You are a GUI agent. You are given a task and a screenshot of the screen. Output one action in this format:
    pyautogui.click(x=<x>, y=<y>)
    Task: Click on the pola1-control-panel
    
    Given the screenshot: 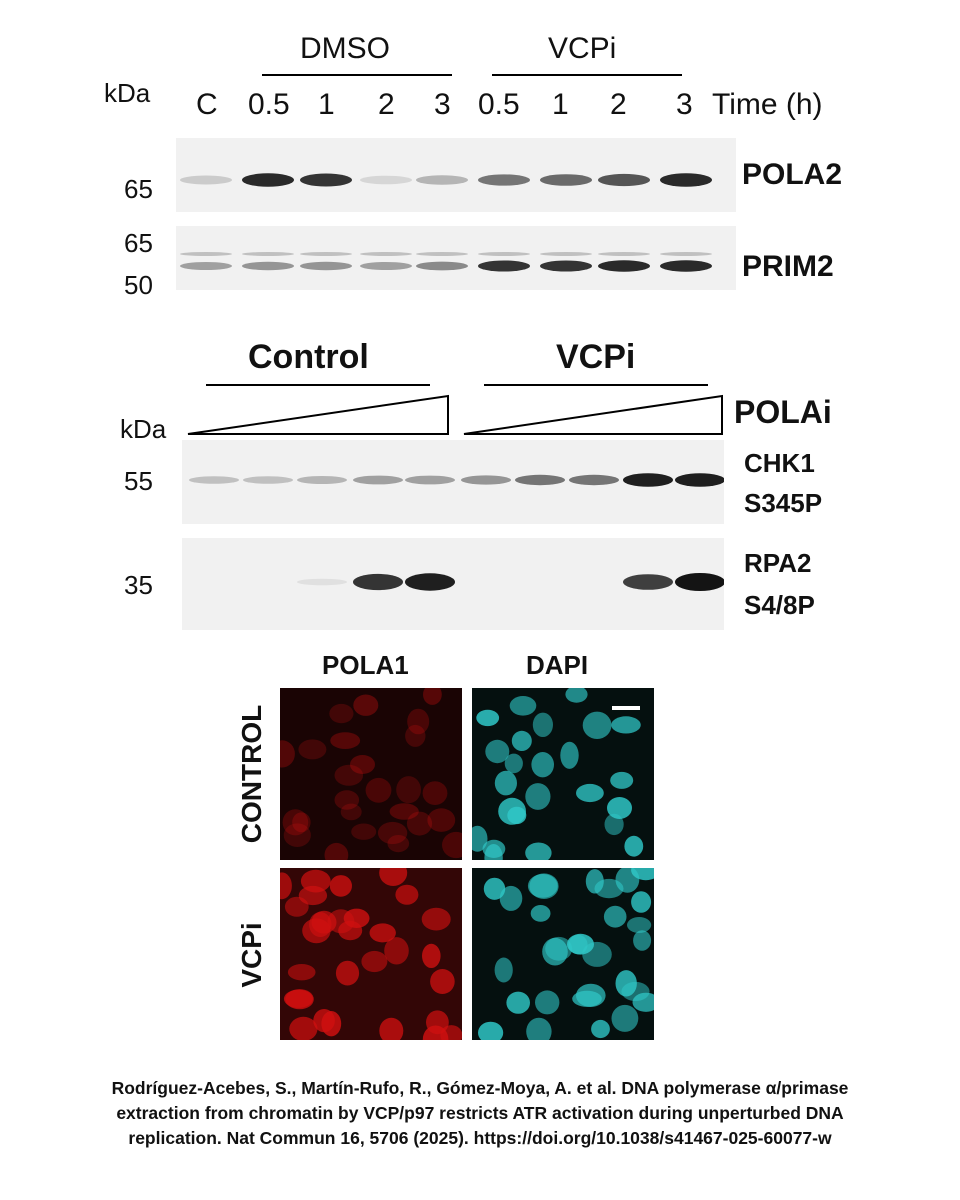 What is the action you would take?
    pyautogui.click(x=371, y=774)
    